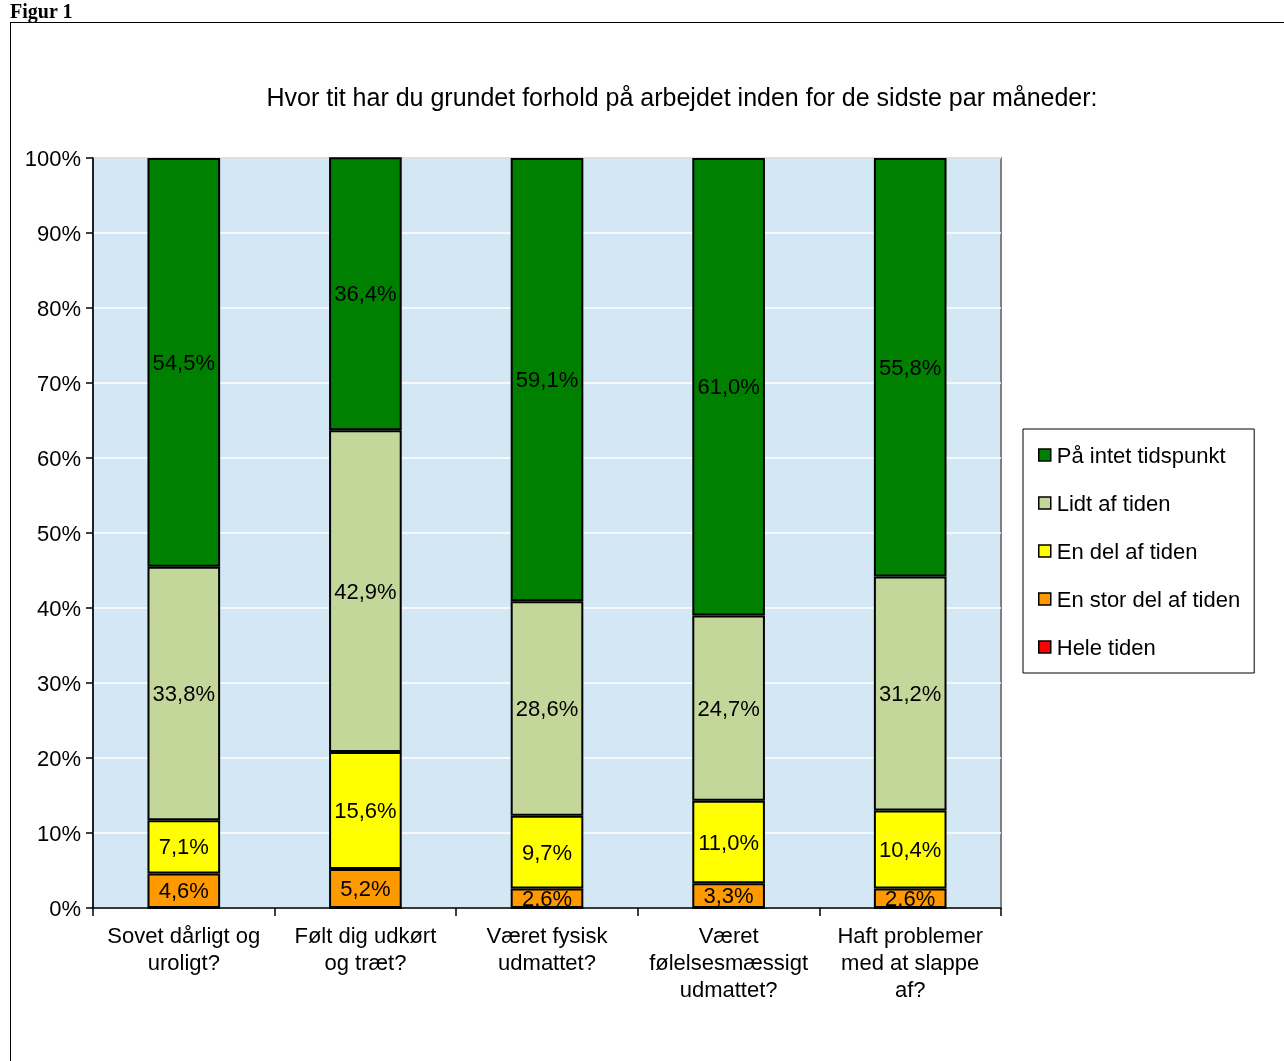 The image size is (1284, 1061). Describe the element at coordinates (682, 96) in the screenshot. I see `chart-title: Hvor tit har du grundet forhold på arbejdet inden for de sidste par måneder:` at that location.